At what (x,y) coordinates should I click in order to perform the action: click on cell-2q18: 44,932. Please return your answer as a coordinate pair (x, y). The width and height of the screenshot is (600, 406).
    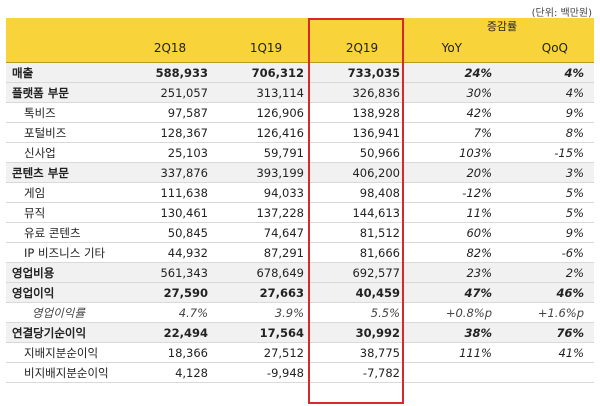
    Looking at the image, I should click on (170, 252).